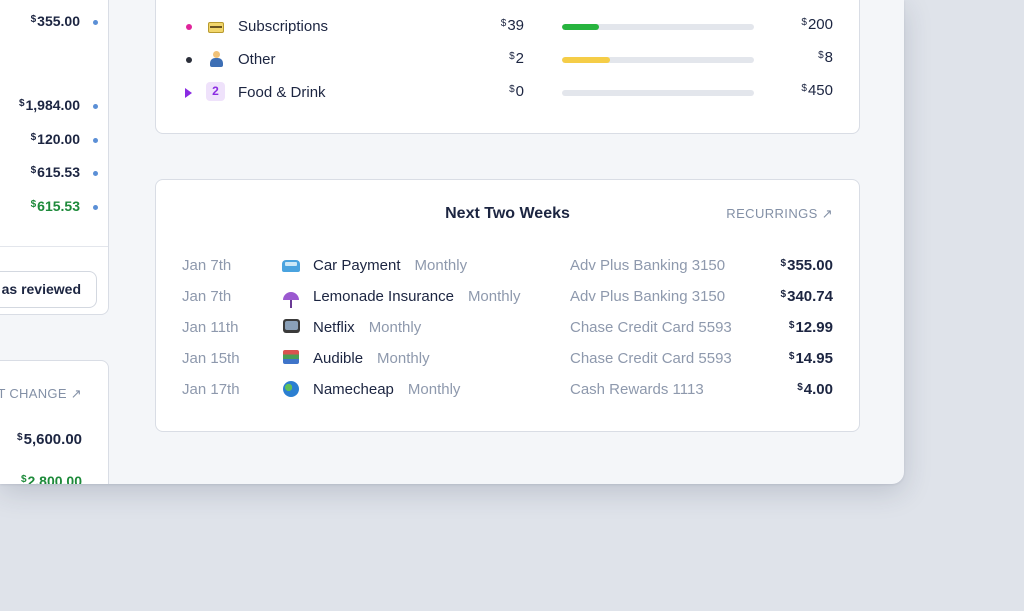 The image size is (1024, 611). What do you see at coordinates (49, 105) in the screenshot?
I see `amount-row: $1,984.00` at bounding box center [49, 105].